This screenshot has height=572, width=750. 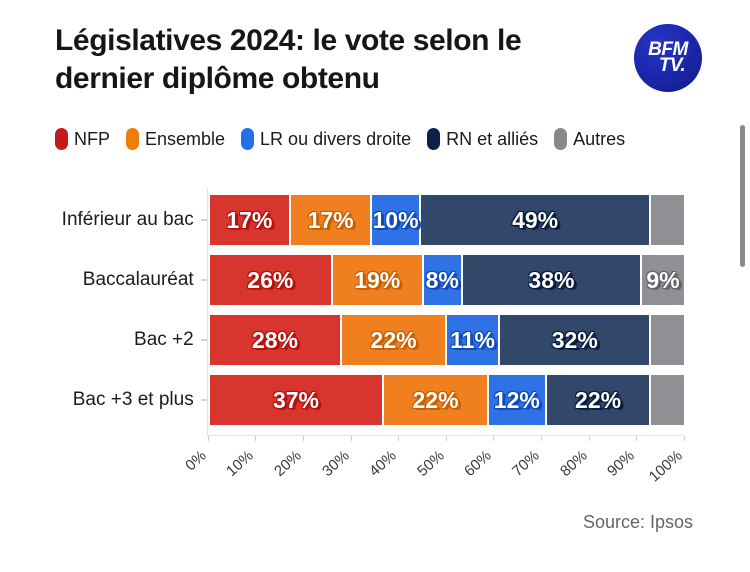 I want to click on bar-row-inf-rieur-au-bac: 17% 17% 10% 49%, so click(x=446, y=220).